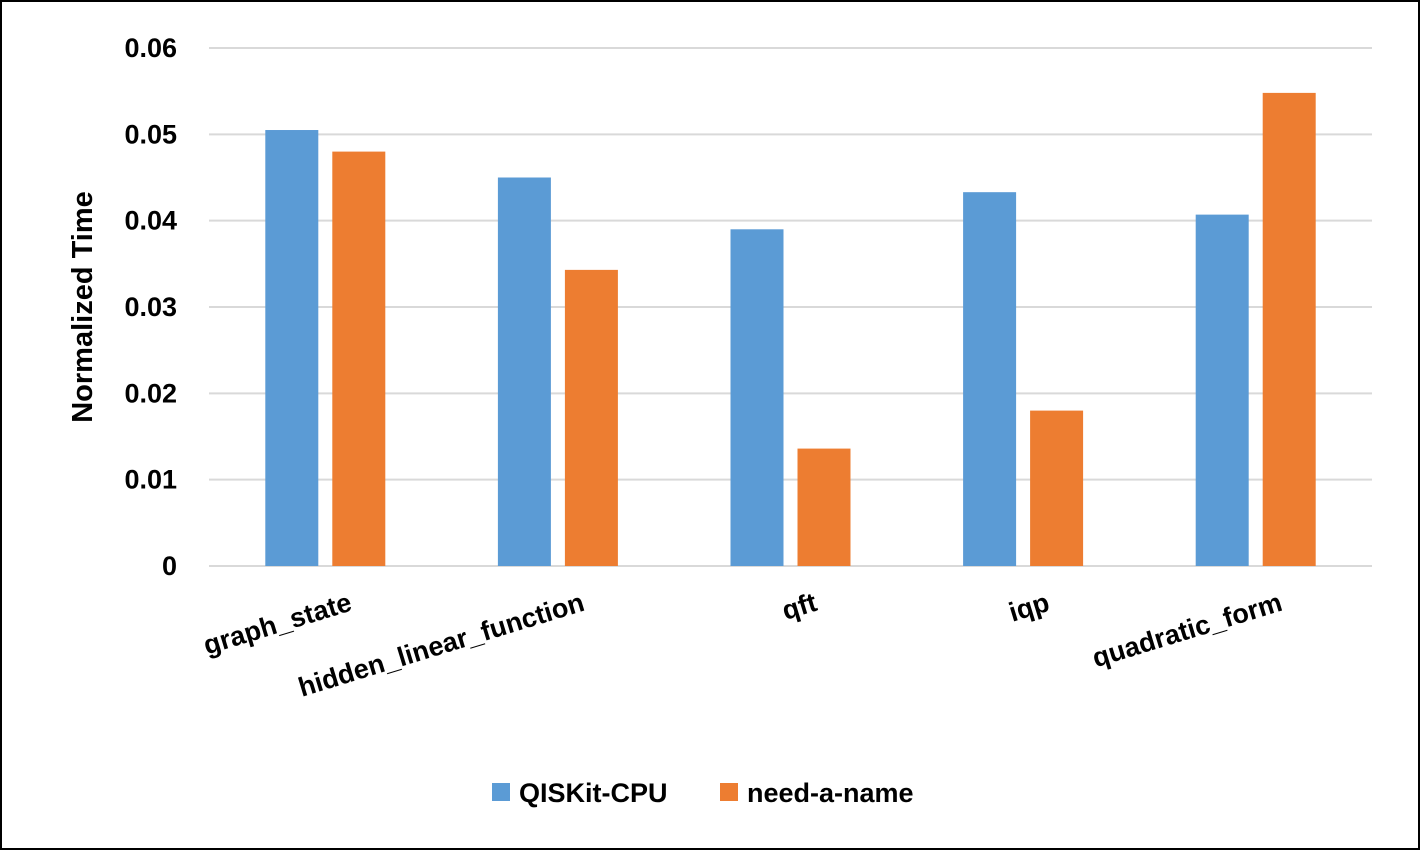 The height and width of the screenshot is (850, 1420). What do you see at coordinates (830, 793) in the screenshot?
I see `legend-label: need-a-name` at bounding box center [830, 793].